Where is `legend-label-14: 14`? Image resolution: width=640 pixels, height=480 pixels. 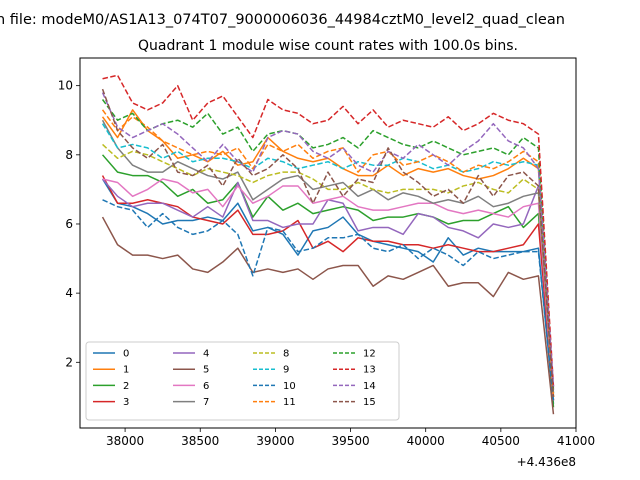 legend-label-14: 14 is located at coordinates (369, 386).